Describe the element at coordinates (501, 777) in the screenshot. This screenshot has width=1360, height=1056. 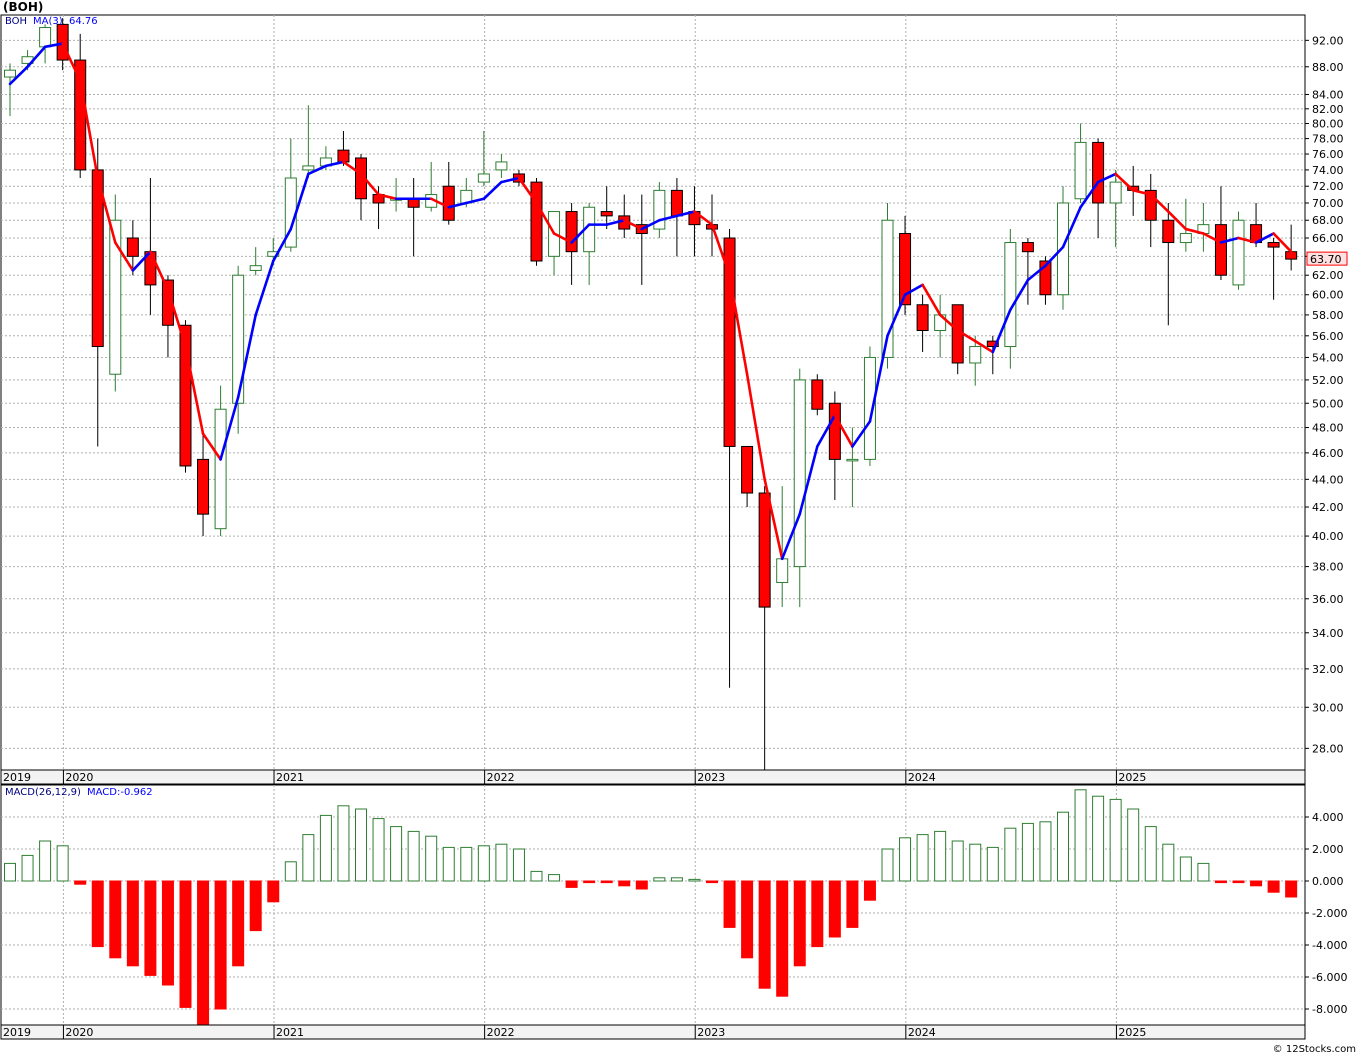
I see `year-label: 2022` at that location.